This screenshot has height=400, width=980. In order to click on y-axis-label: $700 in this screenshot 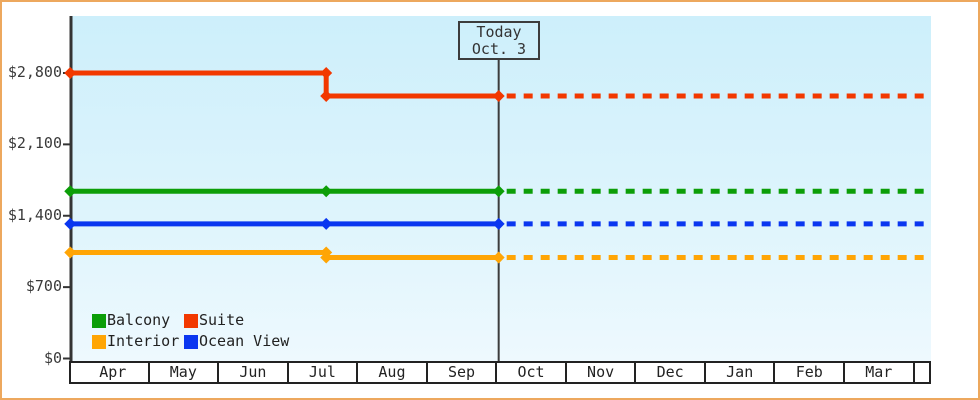, I will do `click(43, 286)`.